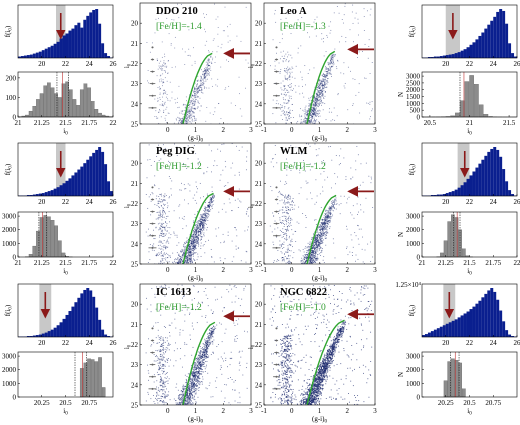 Image resolution: width=520 pixels, height=425 pixels. What do you see at coordinates (60, 36) in the screenshot?
I see `dd210-lf-panel: 20 22 24 26f(i0)` at bounding box center [60, 36].